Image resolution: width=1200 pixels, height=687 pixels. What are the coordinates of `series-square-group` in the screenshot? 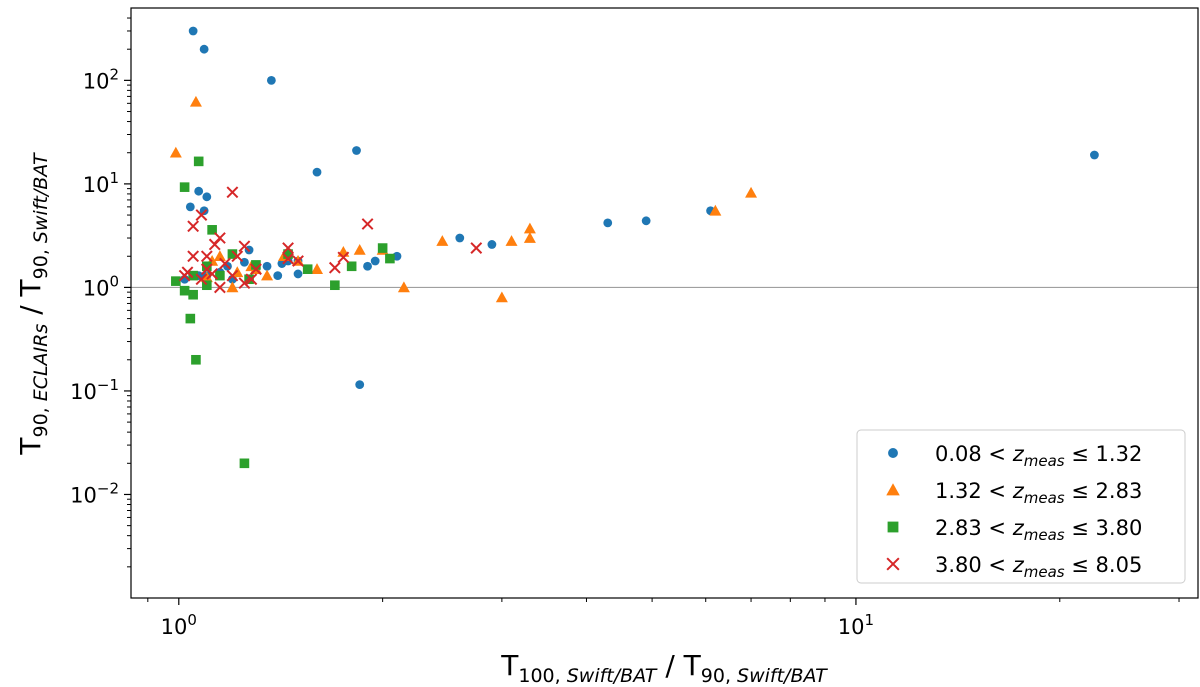 It's located at (283, 312).